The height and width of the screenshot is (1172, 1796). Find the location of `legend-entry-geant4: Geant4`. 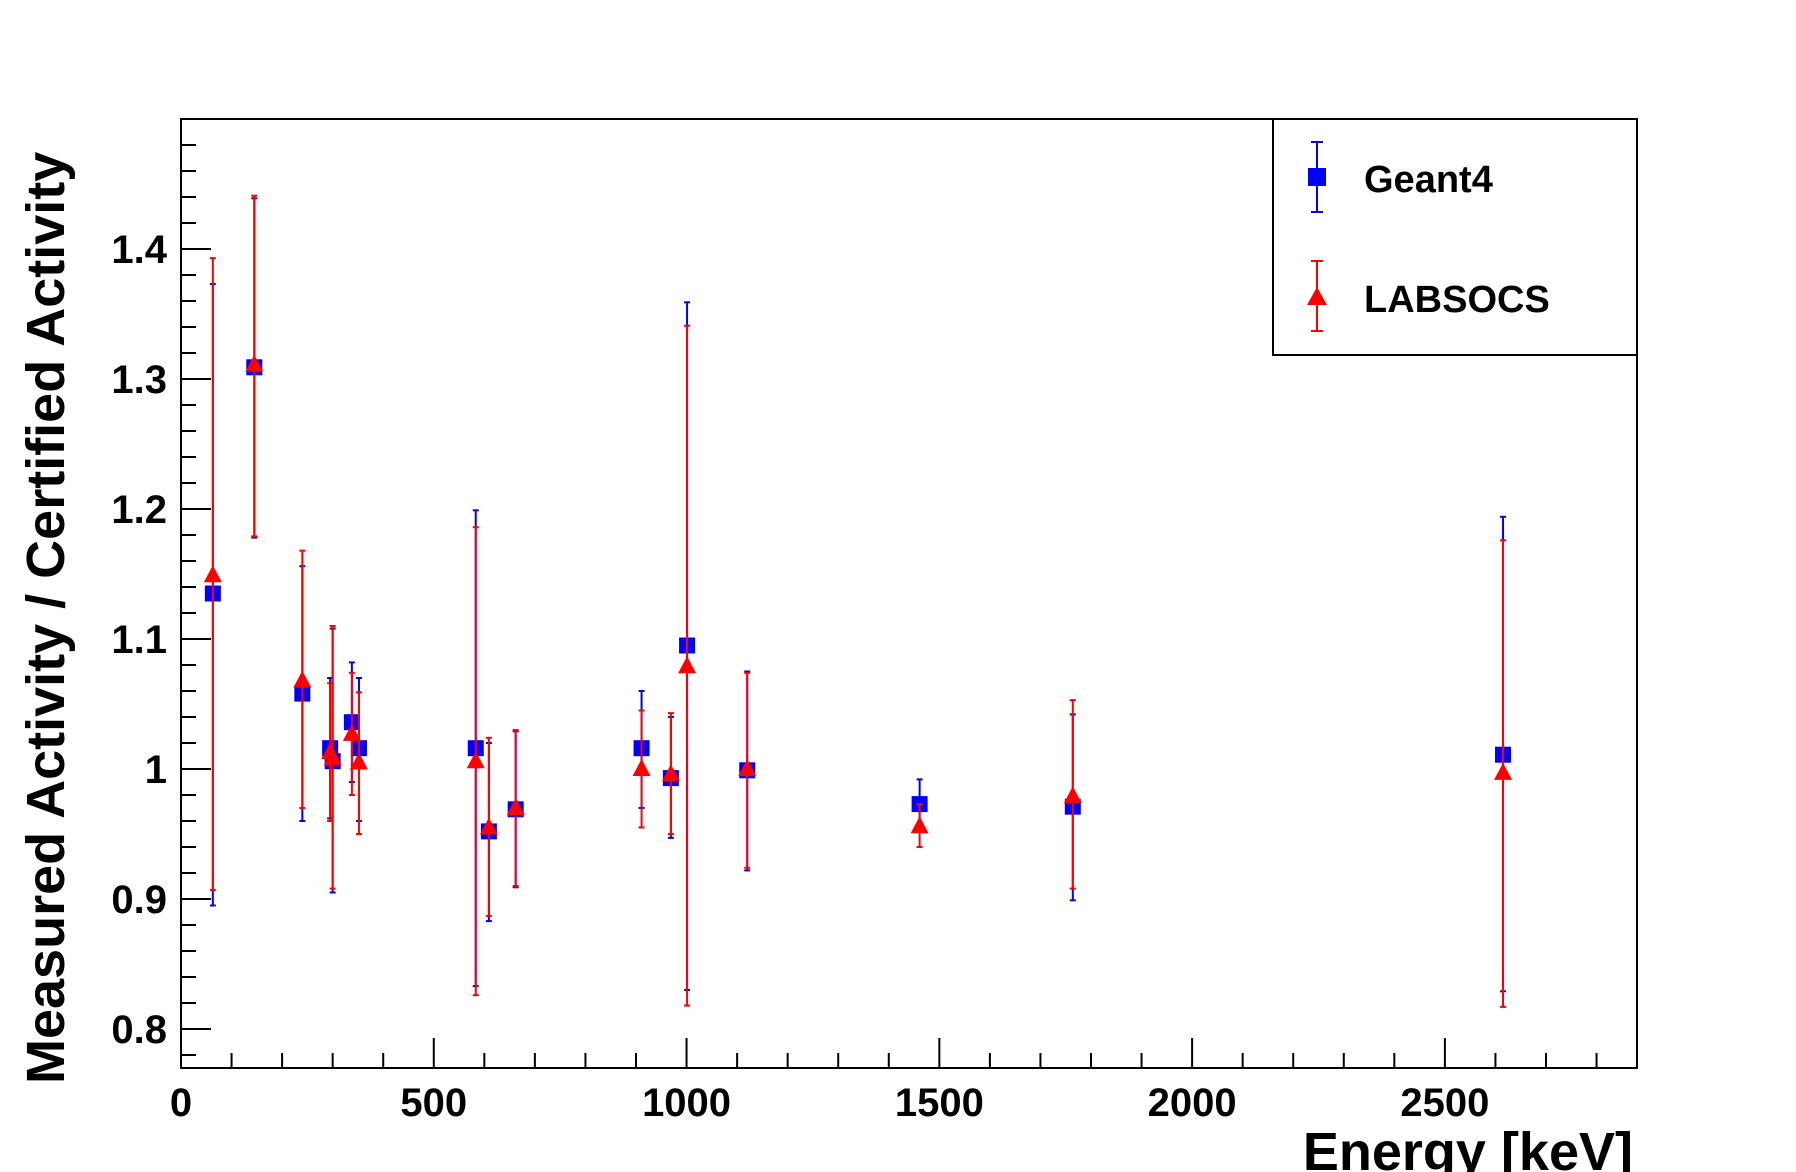

legend-entry-geant4: Geant4 is located at coordinates (1400, 177).